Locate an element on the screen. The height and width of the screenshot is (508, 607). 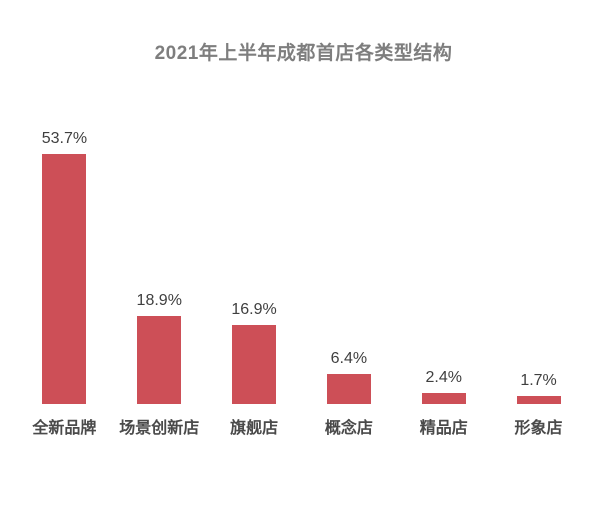
category-label: 旗舰店 is located at coordinates (254, 428).